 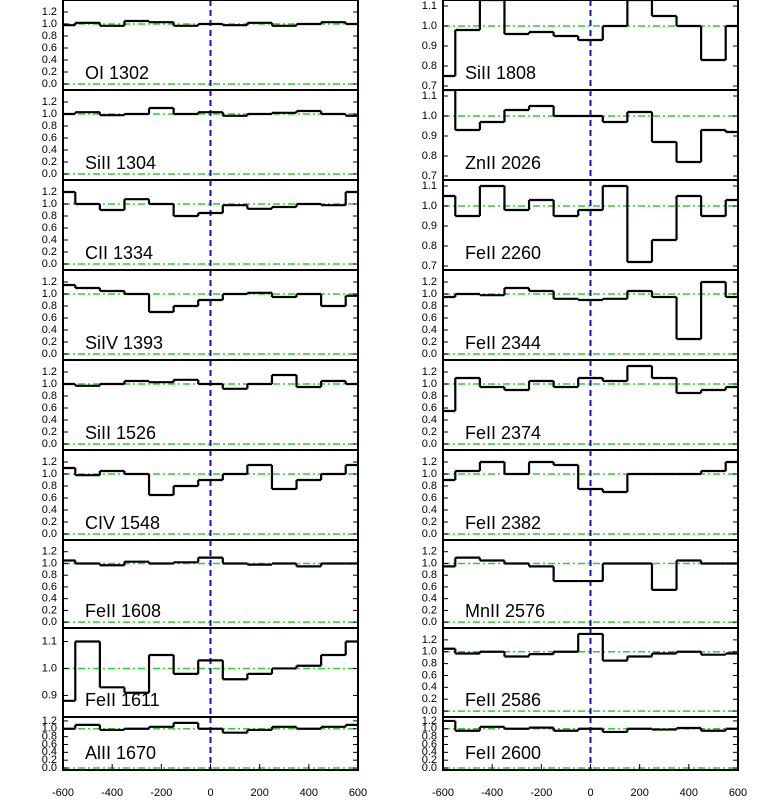 What do you see at coordinates (738, 793) in the screenshot?
I see `x-tick-label: 600` at bounding box center [738, 793].